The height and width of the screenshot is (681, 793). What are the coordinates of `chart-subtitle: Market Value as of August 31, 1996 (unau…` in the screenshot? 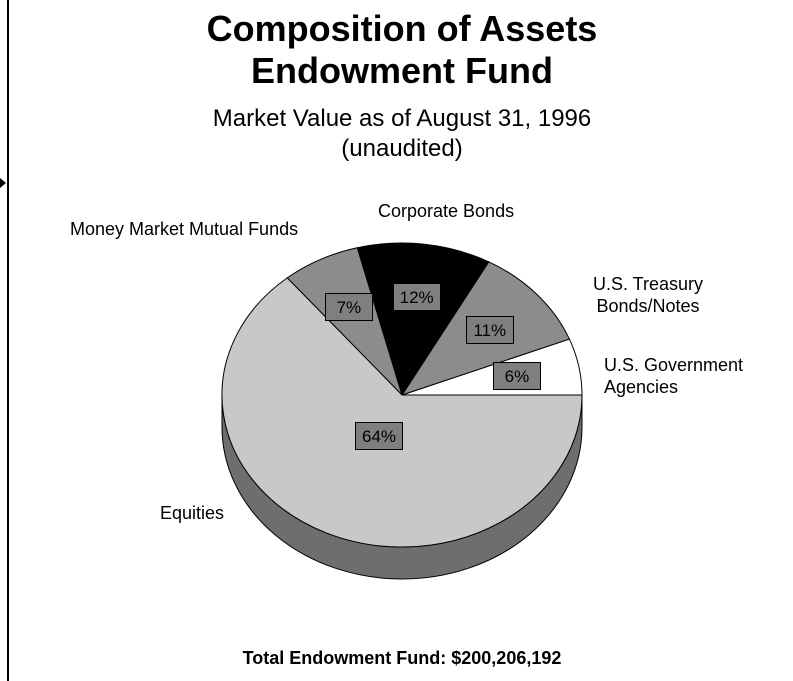 It's located at (402, 133).